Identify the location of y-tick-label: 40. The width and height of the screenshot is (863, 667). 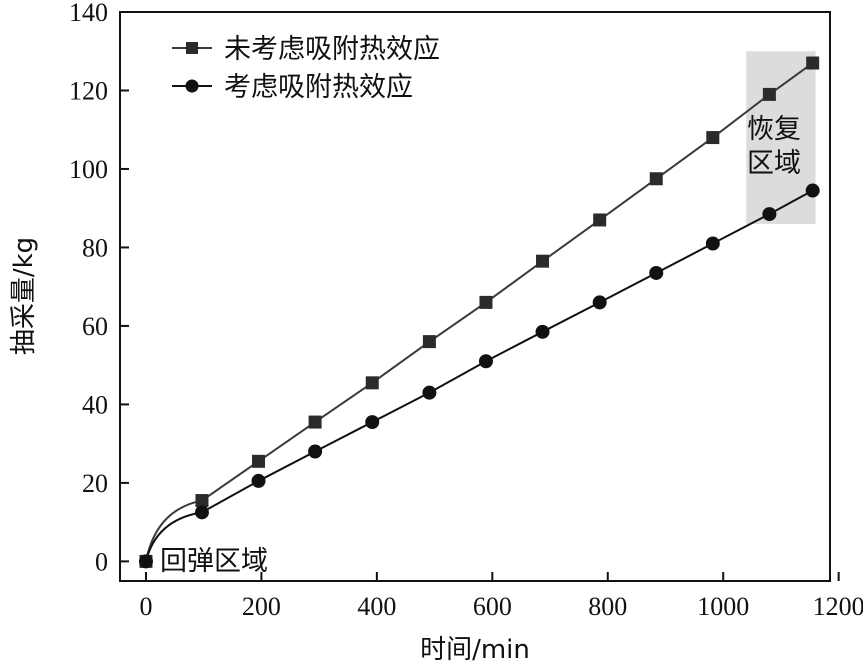
(95, 404).